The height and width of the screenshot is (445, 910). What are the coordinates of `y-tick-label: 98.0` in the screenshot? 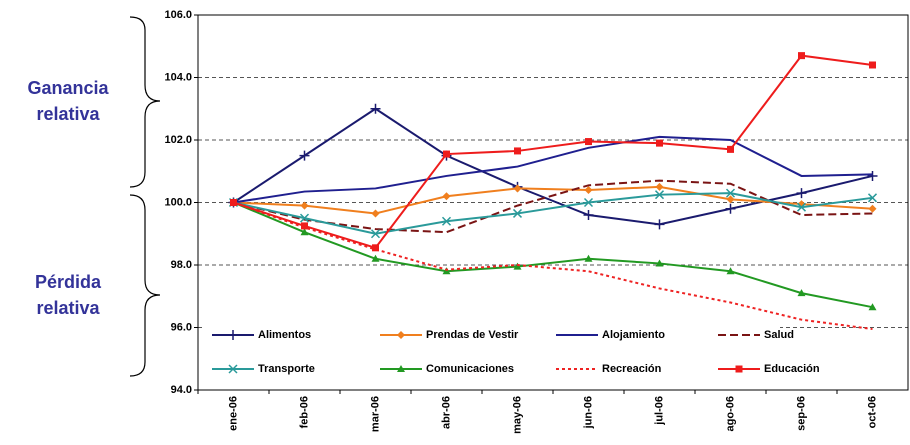 It's located at (181, 265).